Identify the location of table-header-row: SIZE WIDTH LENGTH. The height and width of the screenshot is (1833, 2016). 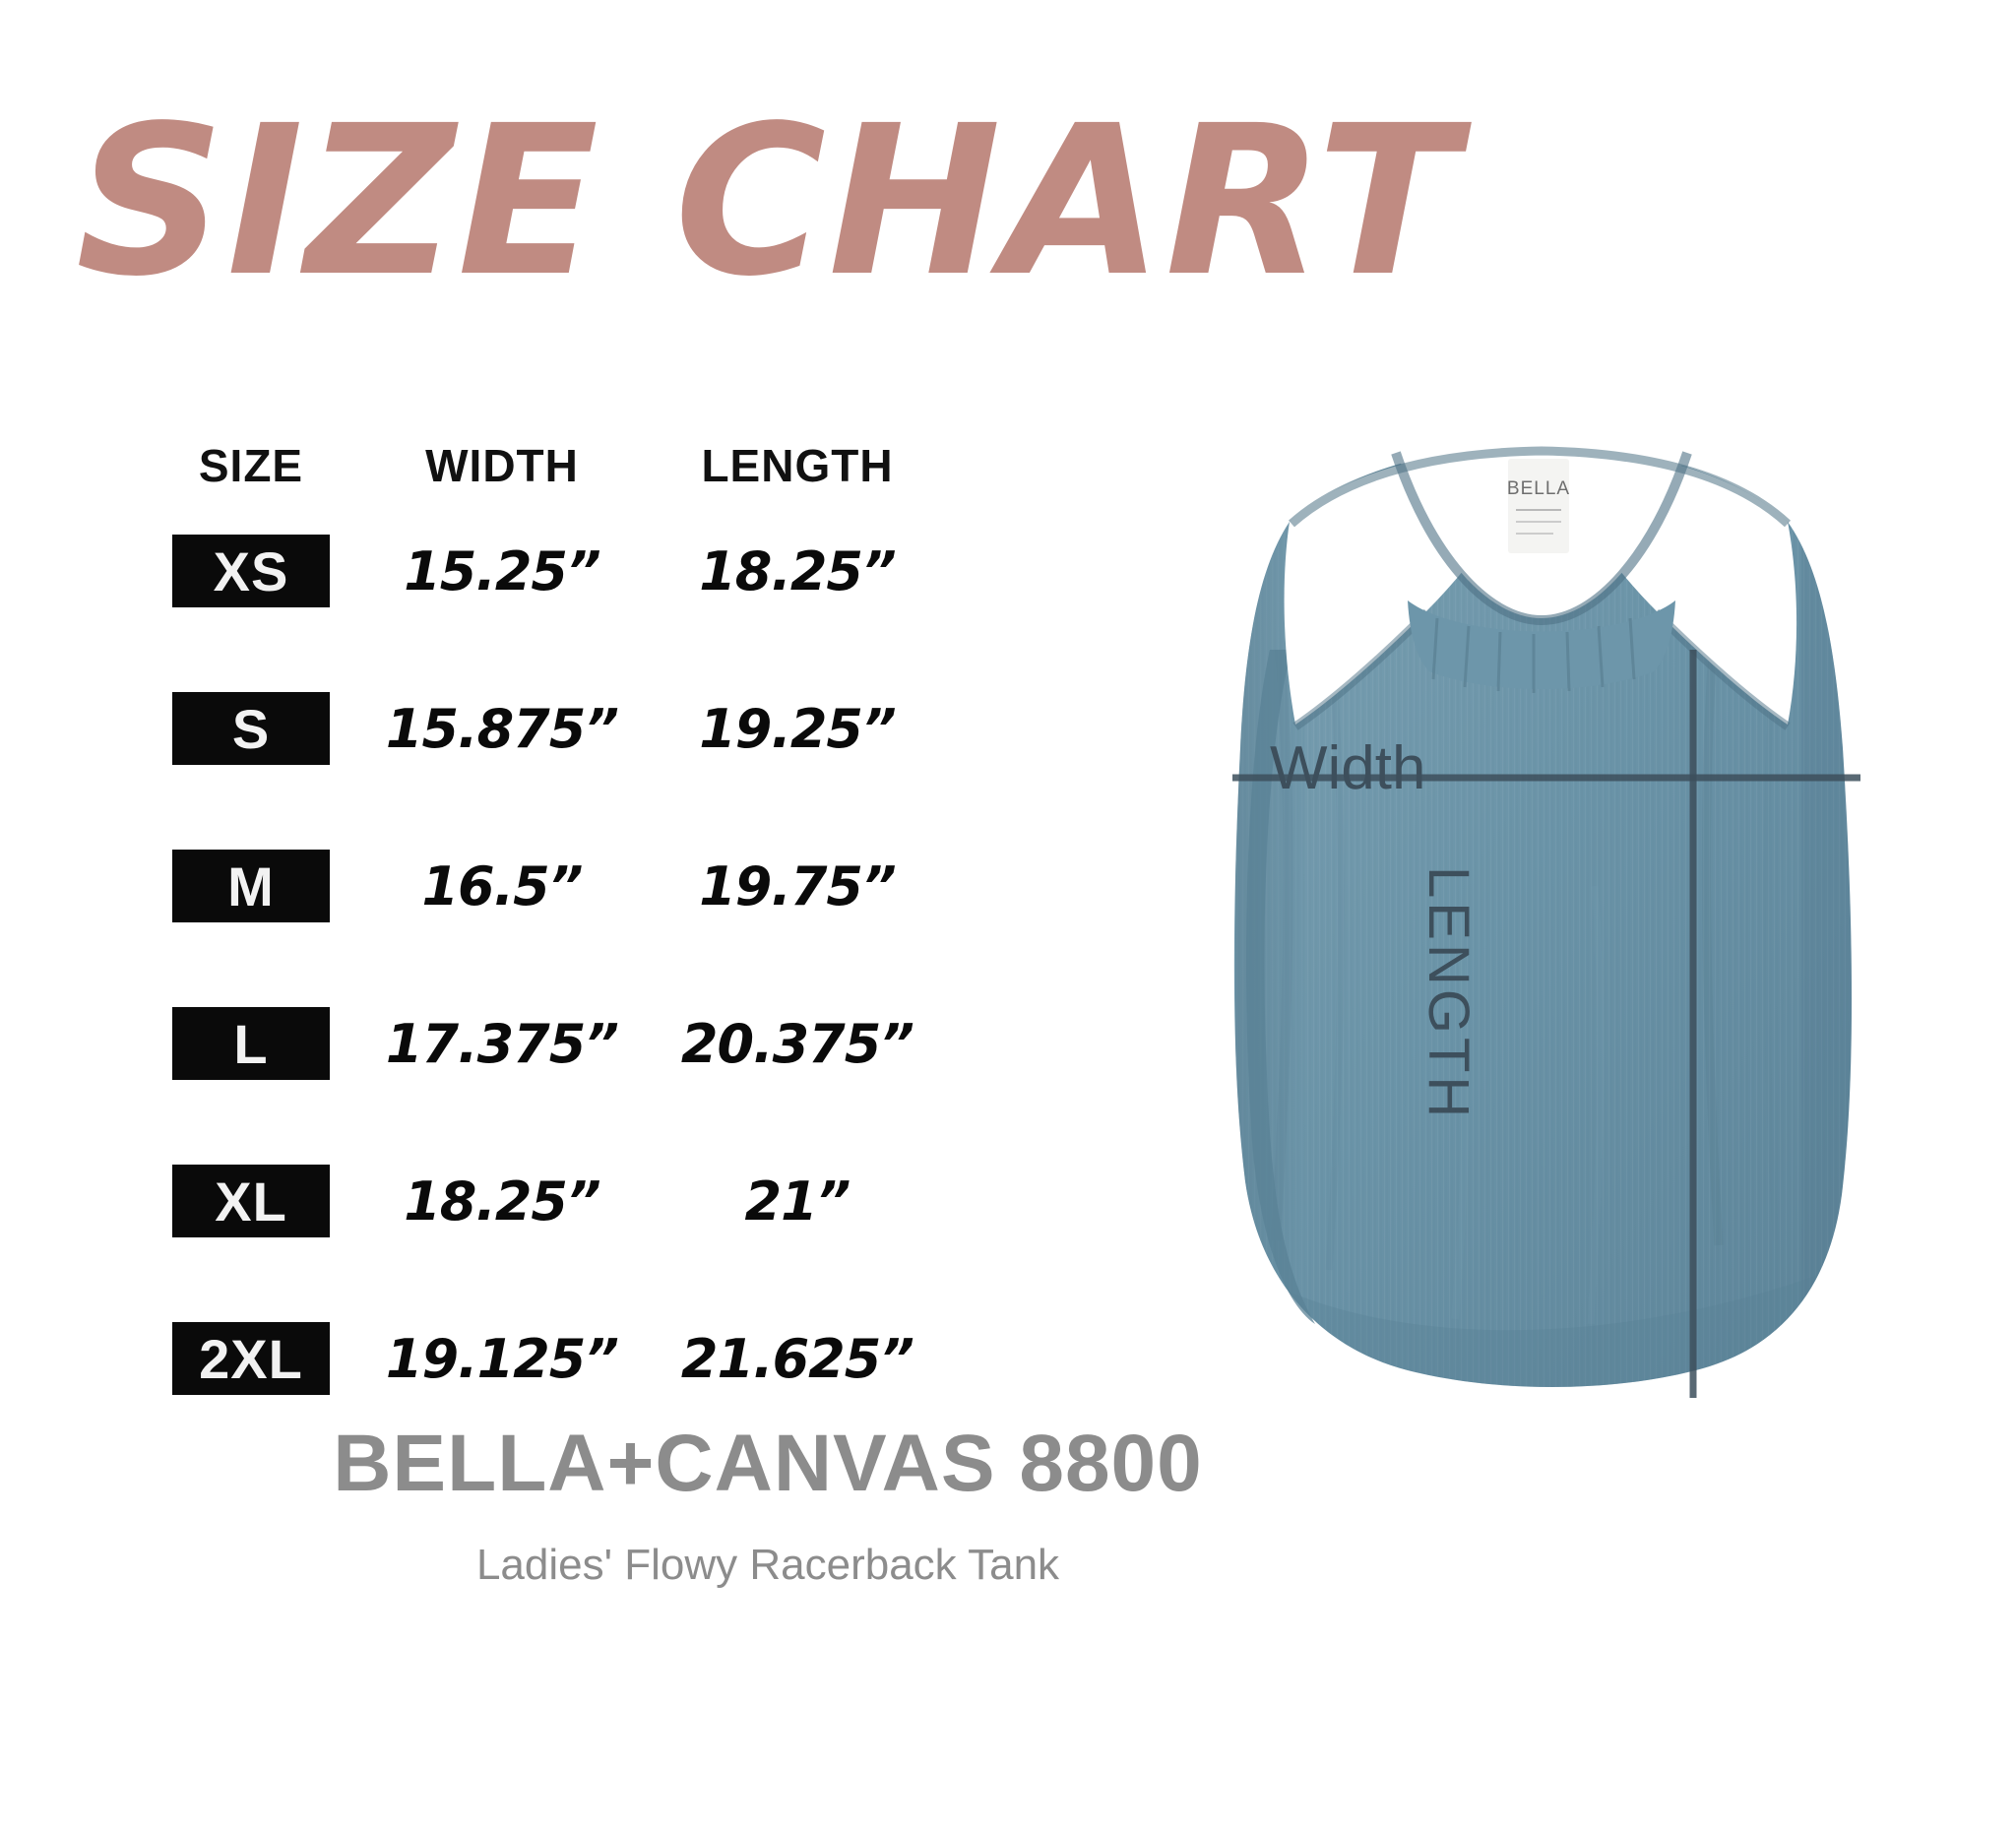
(571, 457).